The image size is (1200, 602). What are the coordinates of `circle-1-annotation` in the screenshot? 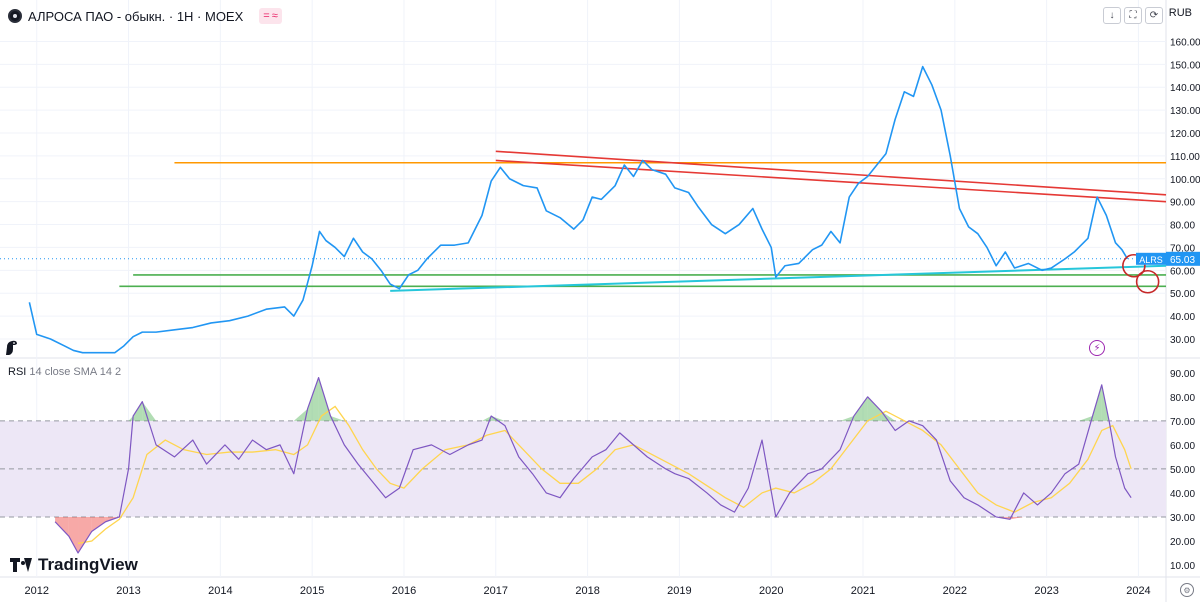 It's located at (1134, 265).